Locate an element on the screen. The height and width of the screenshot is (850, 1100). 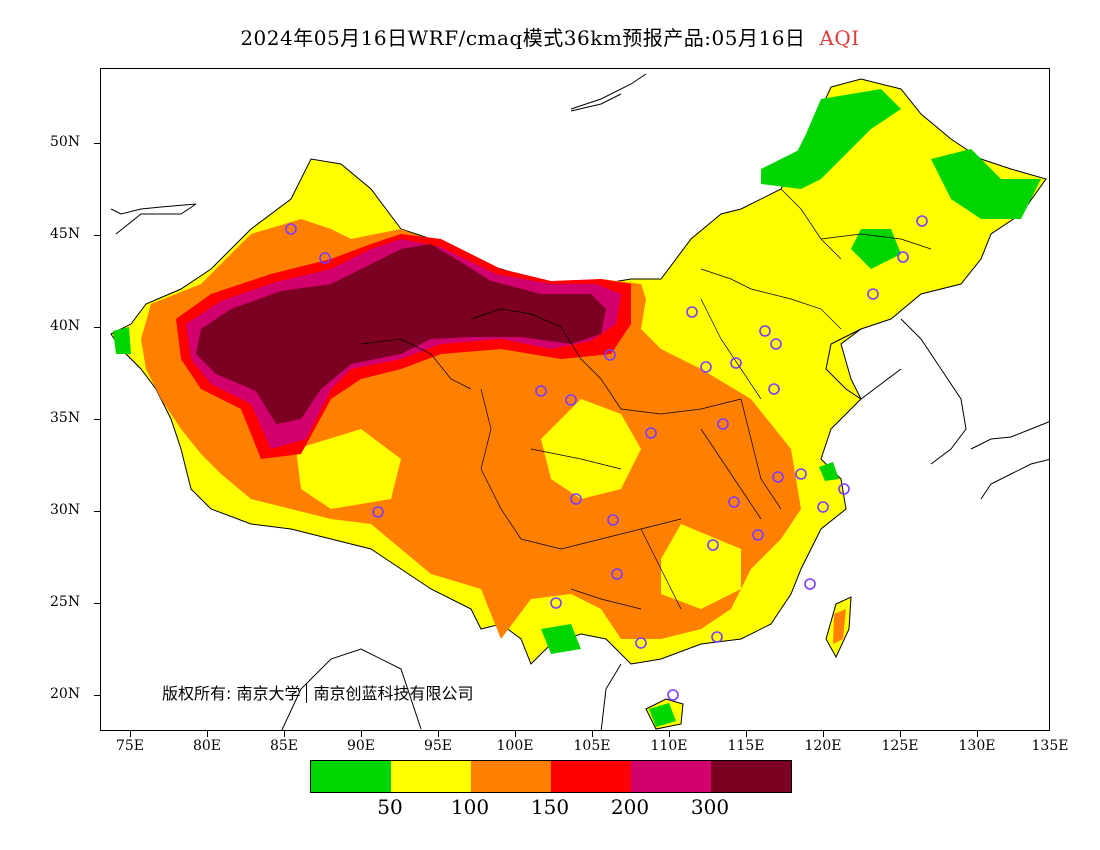
region-aqi-green-sw is located at coordinates (561, 639).